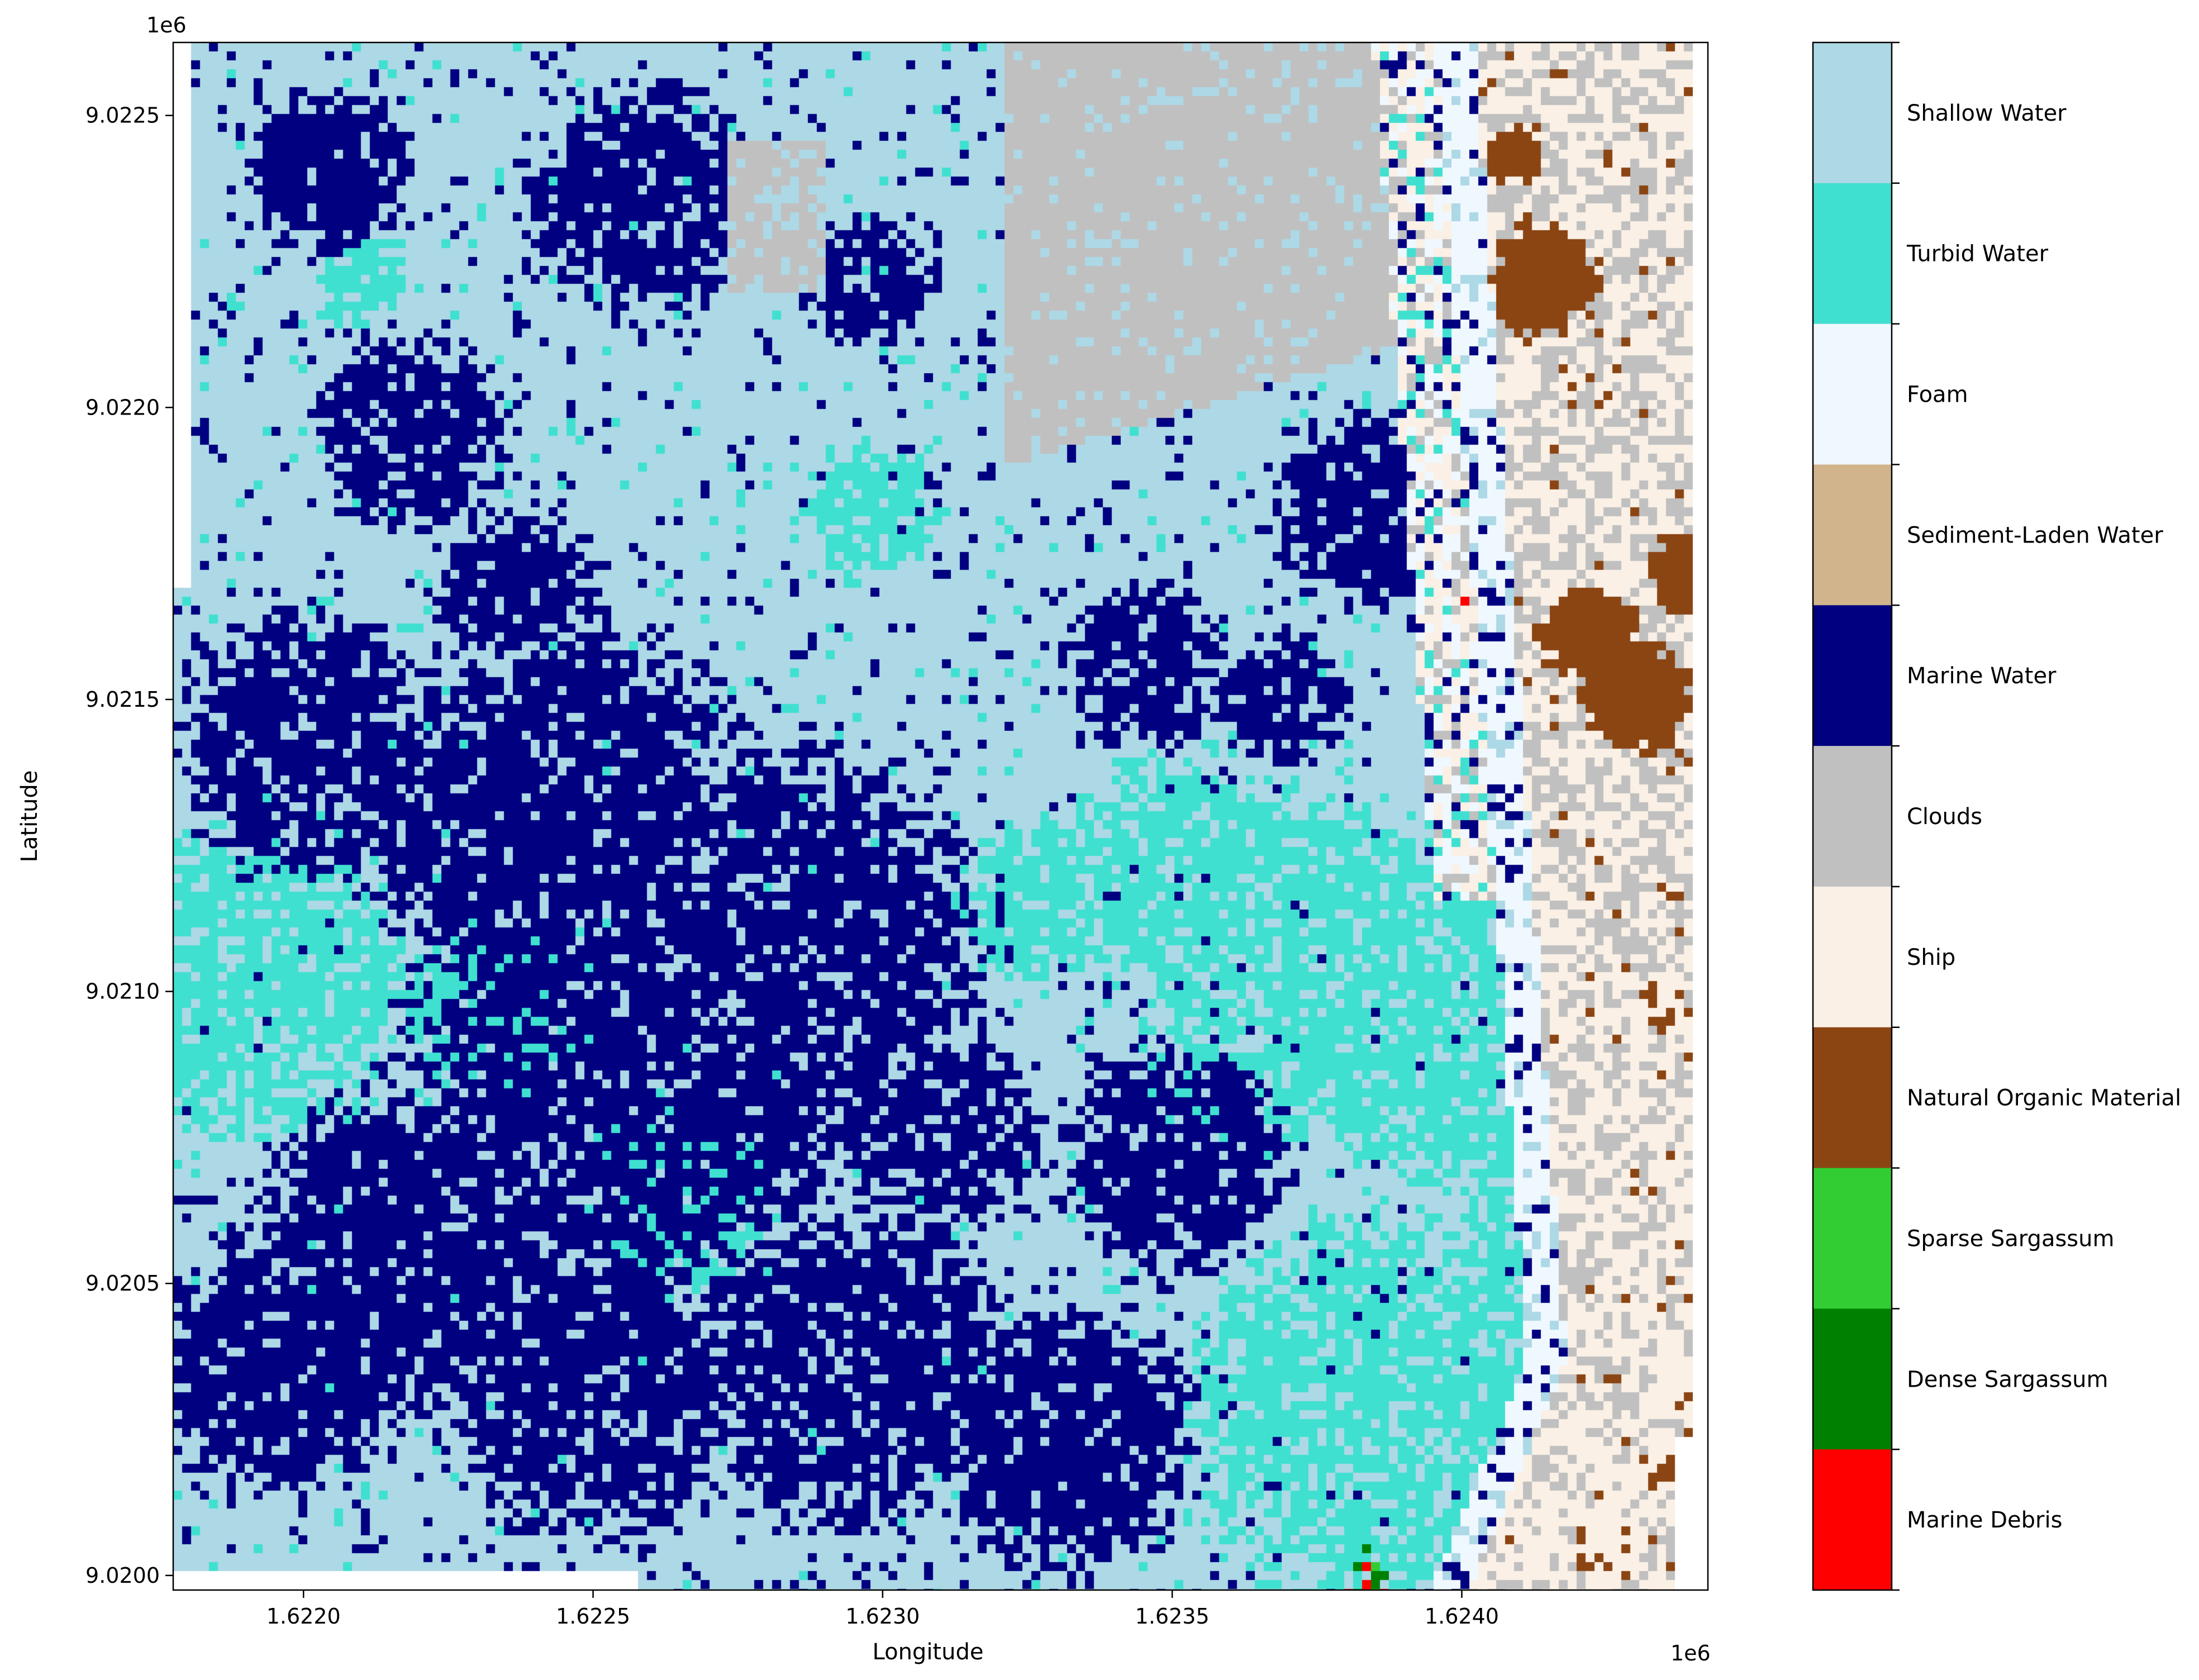 Image resolution: width=2199 pixels, height=1680 pixels. Describe the element at coordinates (1944, 817) in the screenshot. I see `legend-label: Clouds` at that location.